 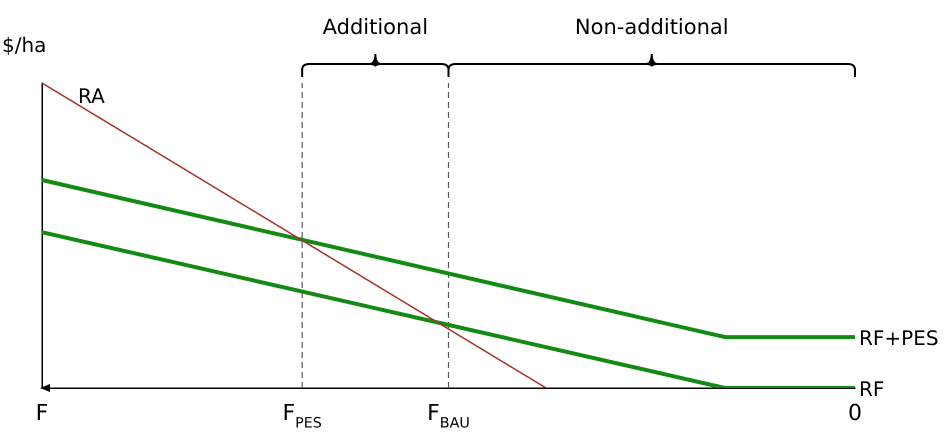 I want to click on series-label: RF+PES, so click(x=899, y=338).